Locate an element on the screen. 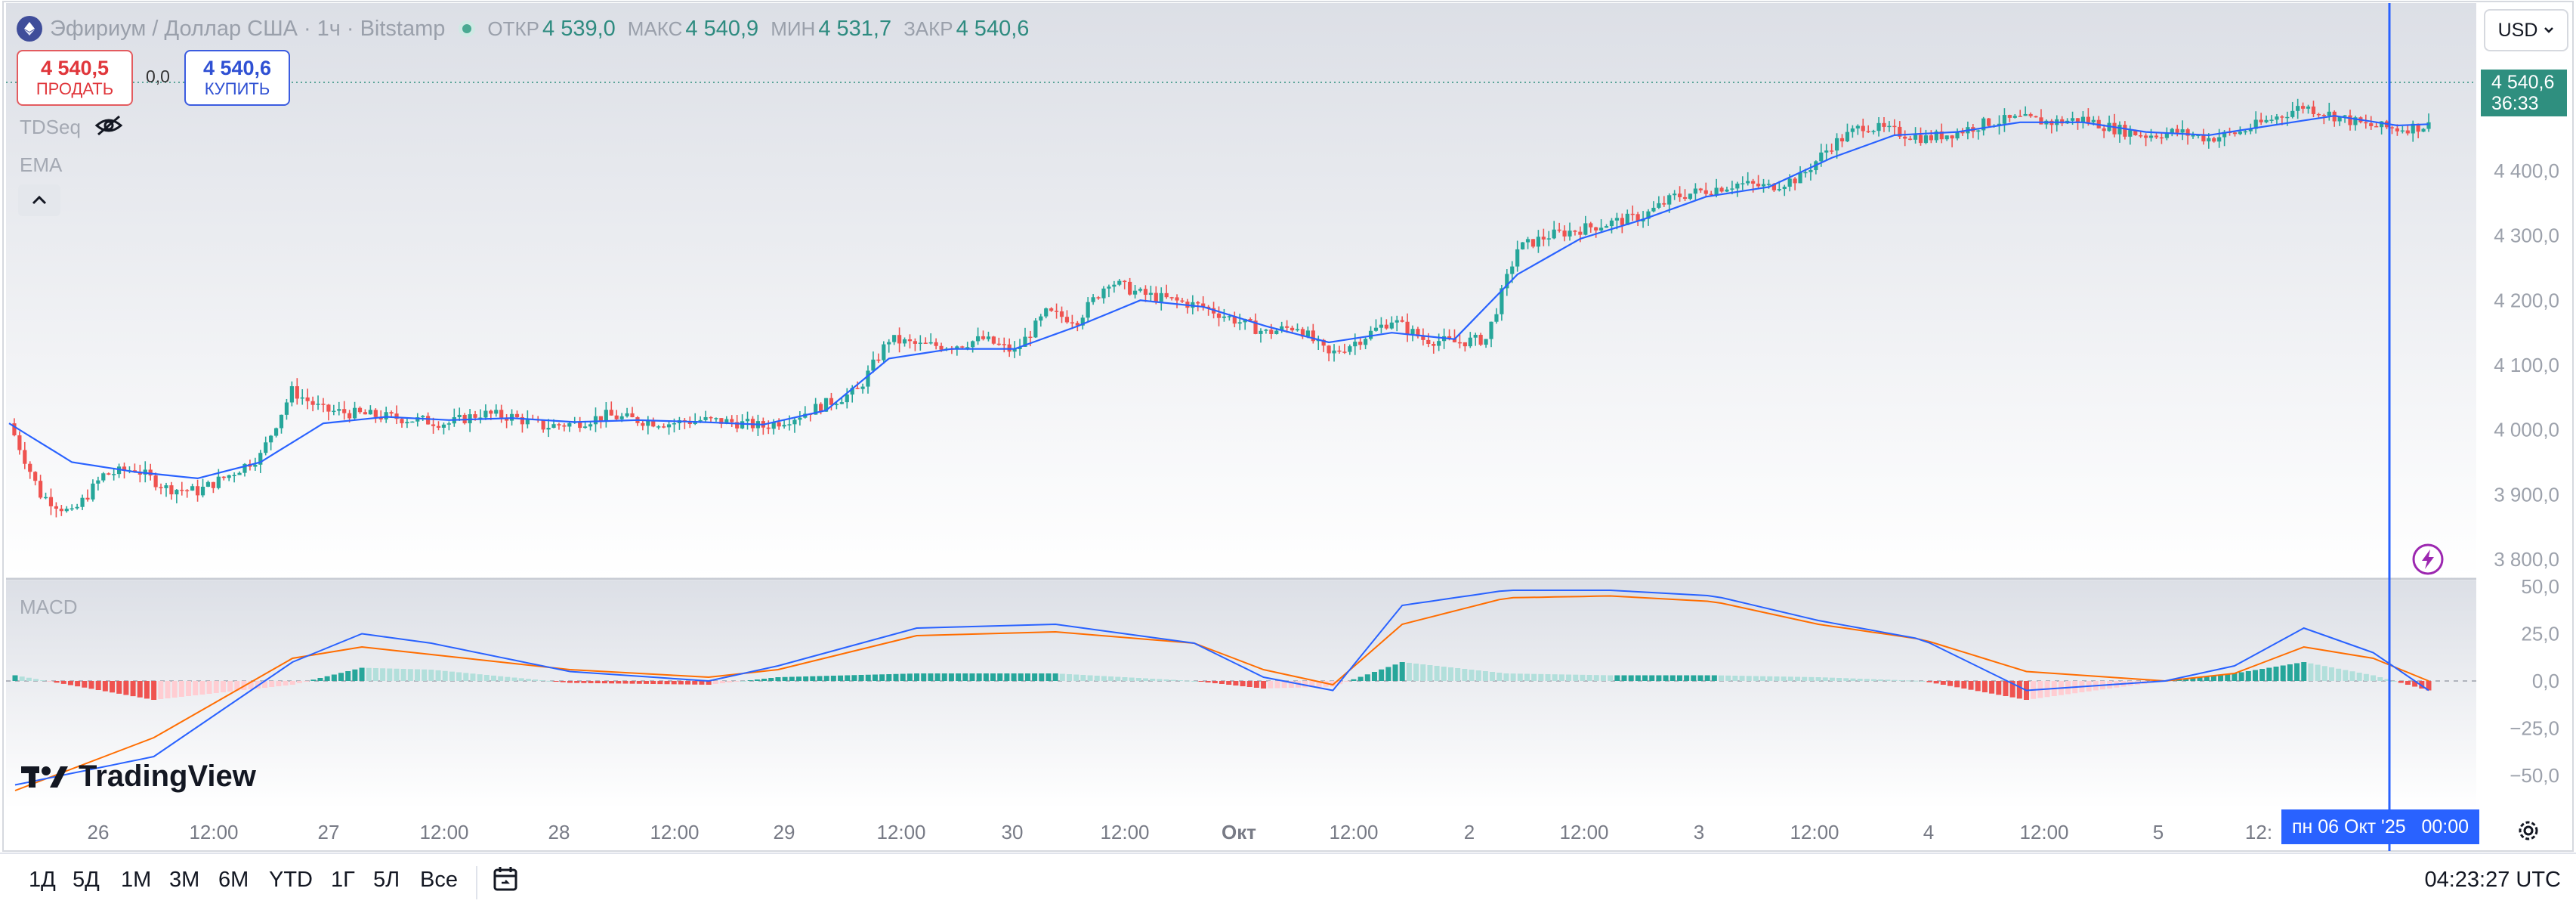 This screenshot has height=913, width=2576. indicator-ema: EMA is located at coordinates (41, 164).